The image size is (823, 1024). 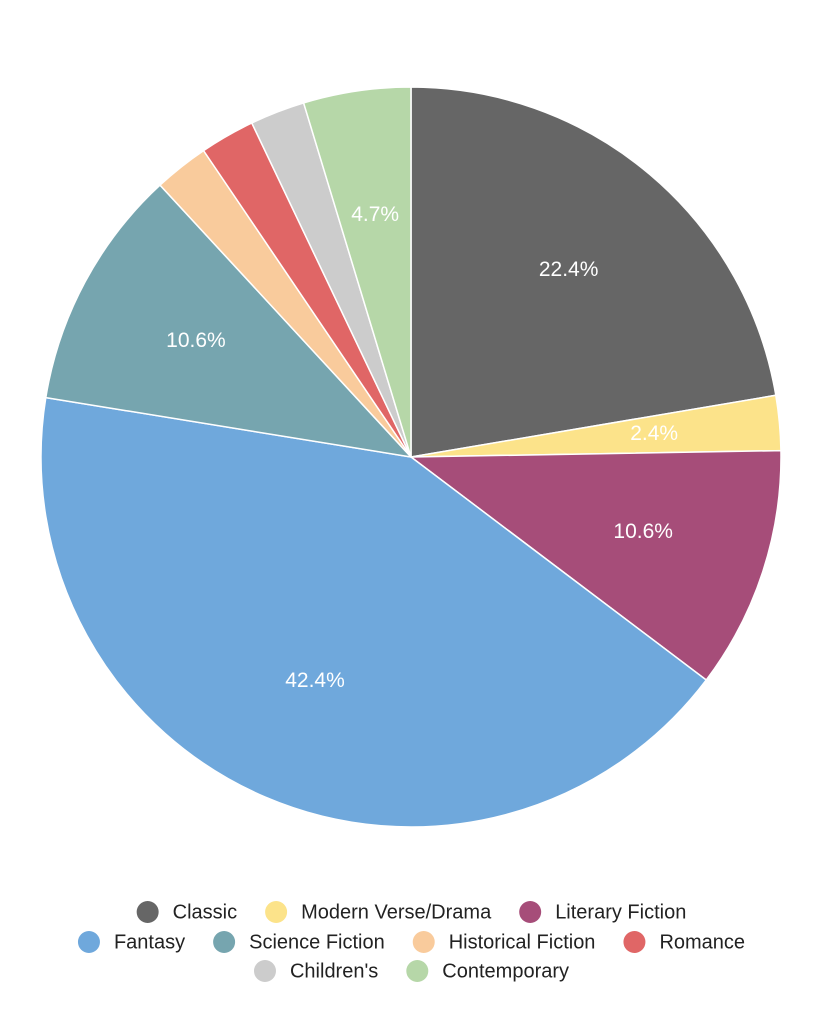 I want to click on legend-label: Contemporary, so click(x=505, y=971).